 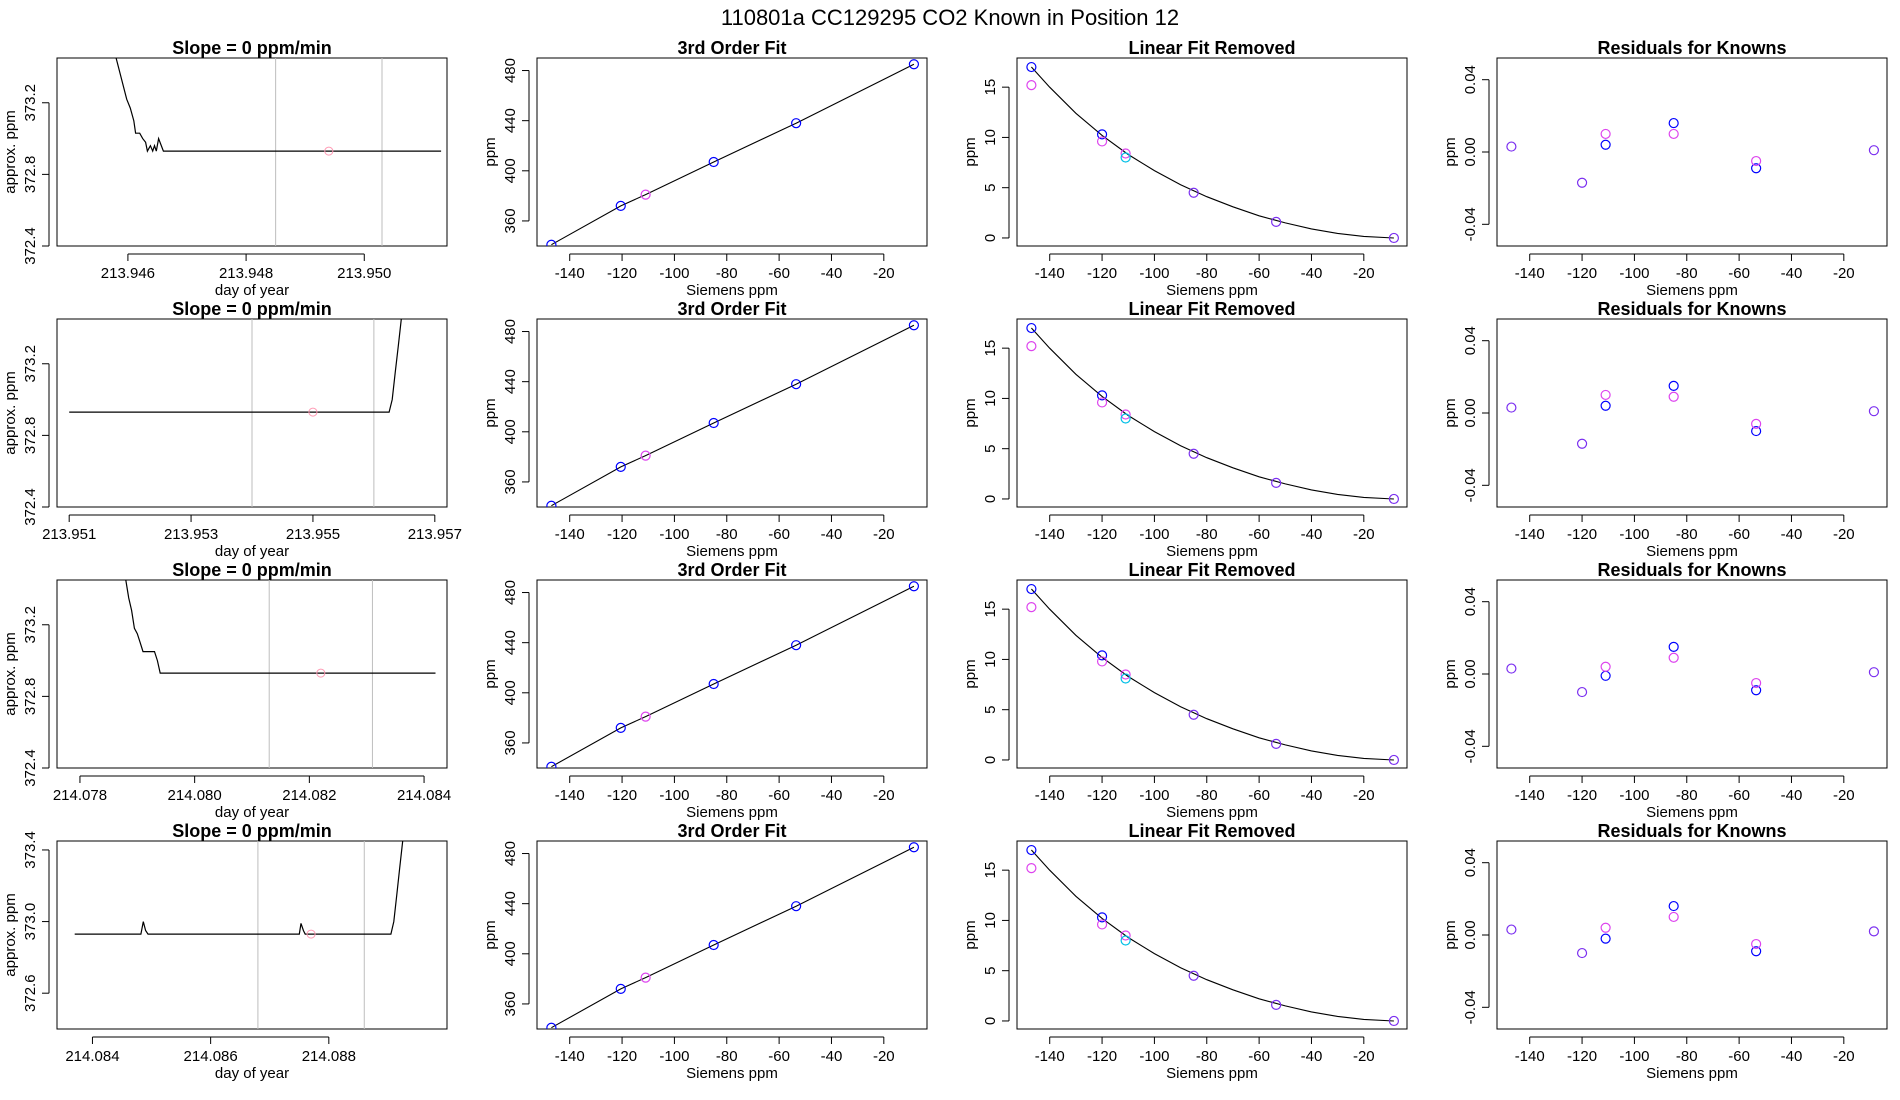 I want to click on x-tick-label: 213.953, so click(x=191, y=534).